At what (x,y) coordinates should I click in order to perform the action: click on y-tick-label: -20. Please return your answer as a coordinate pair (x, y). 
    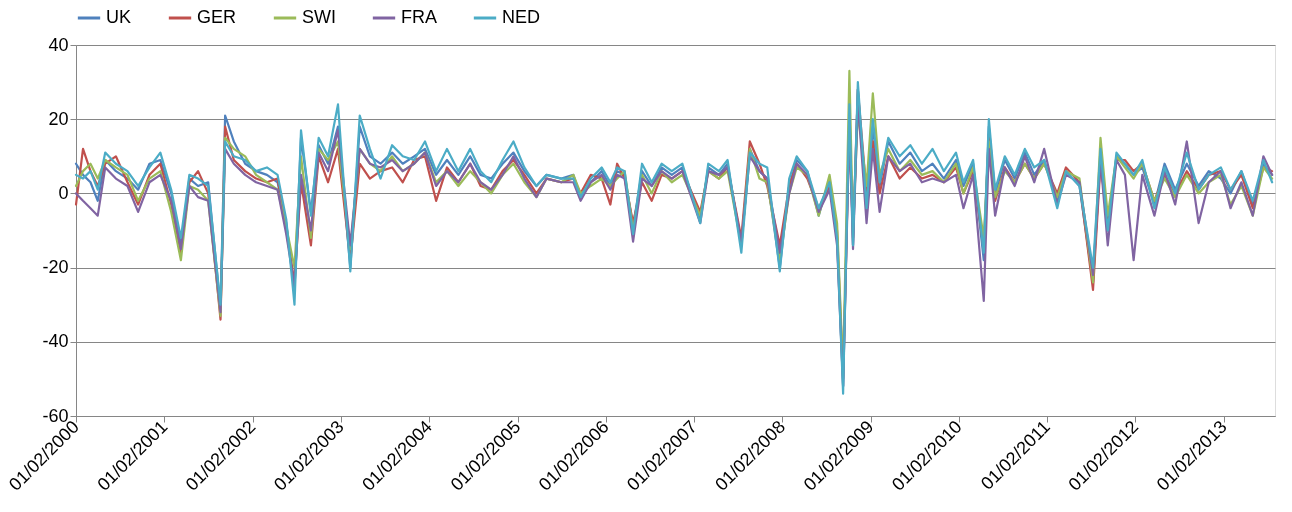
    Looking at the image, I should click on (55, 267).